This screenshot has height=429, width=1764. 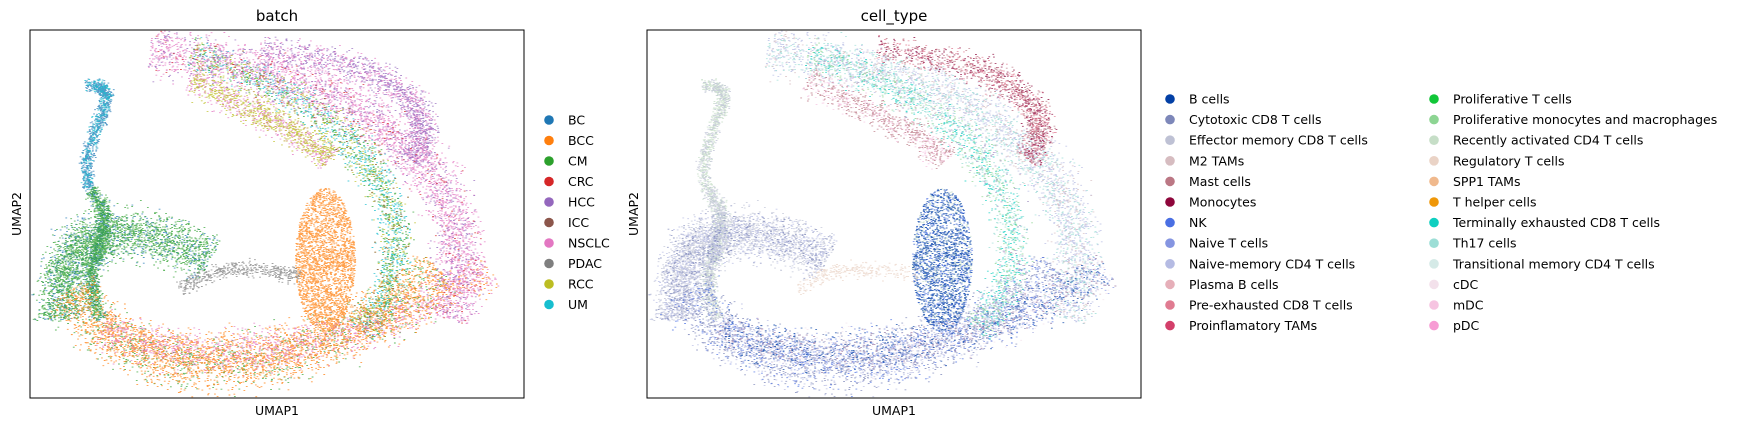 What do you see at coordinates (1465, 284) in the screenshot?
I see `legend-label-cdc: cDC` at bounding box center [1465, 284].